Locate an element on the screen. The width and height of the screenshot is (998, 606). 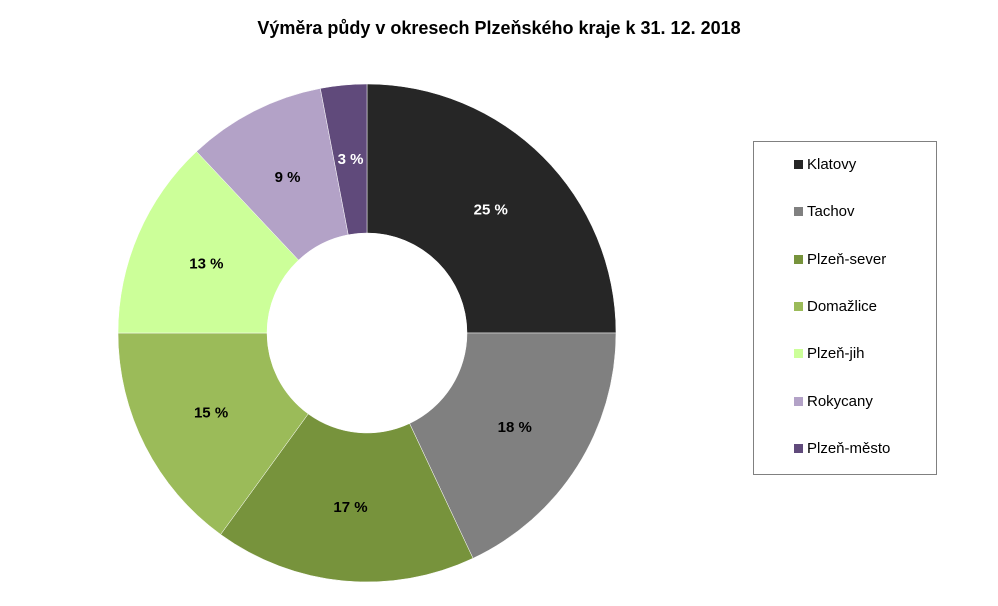
slice-Plzeň-sever is located at coordinates (347, 498).